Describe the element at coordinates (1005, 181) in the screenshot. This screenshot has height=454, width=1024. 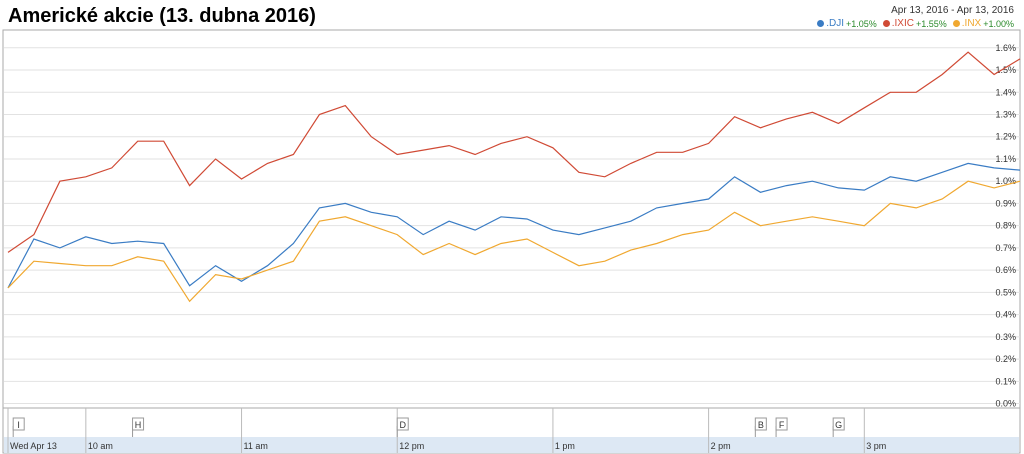
I see `y-tick-label: 1.0%` at that location.